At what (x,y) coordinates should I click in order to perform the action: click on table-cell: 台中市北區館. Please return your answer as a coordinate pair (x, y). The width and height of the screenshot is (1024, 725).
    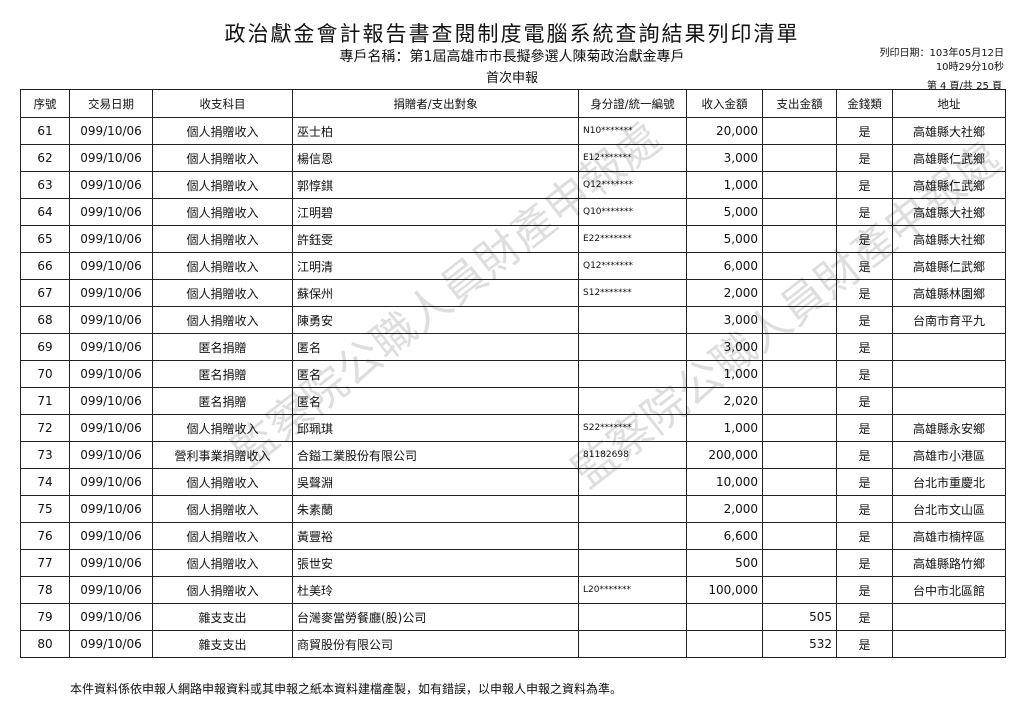
    Looking at the image, I should click on (949, 590).